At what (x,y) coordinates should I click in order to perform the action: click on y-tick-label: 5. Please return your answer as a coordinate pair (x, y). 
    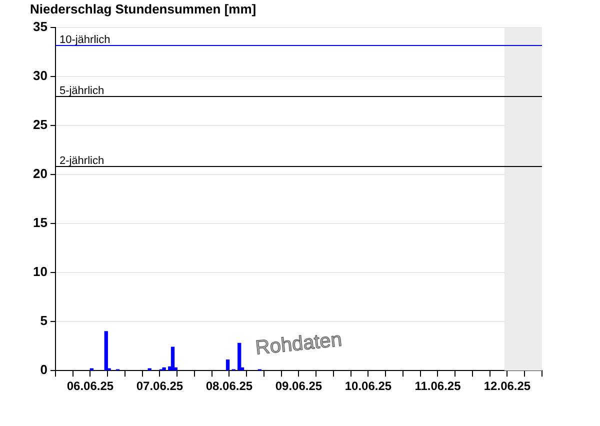
    Looking at the image, I should click on (44, 320).